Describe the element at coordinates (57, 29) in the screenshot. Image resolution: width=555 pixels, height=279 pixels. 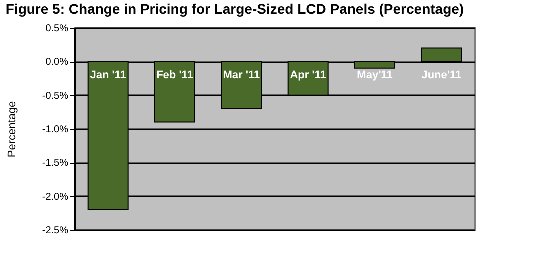
I see `y-tick-label: 0.5%` at that location.